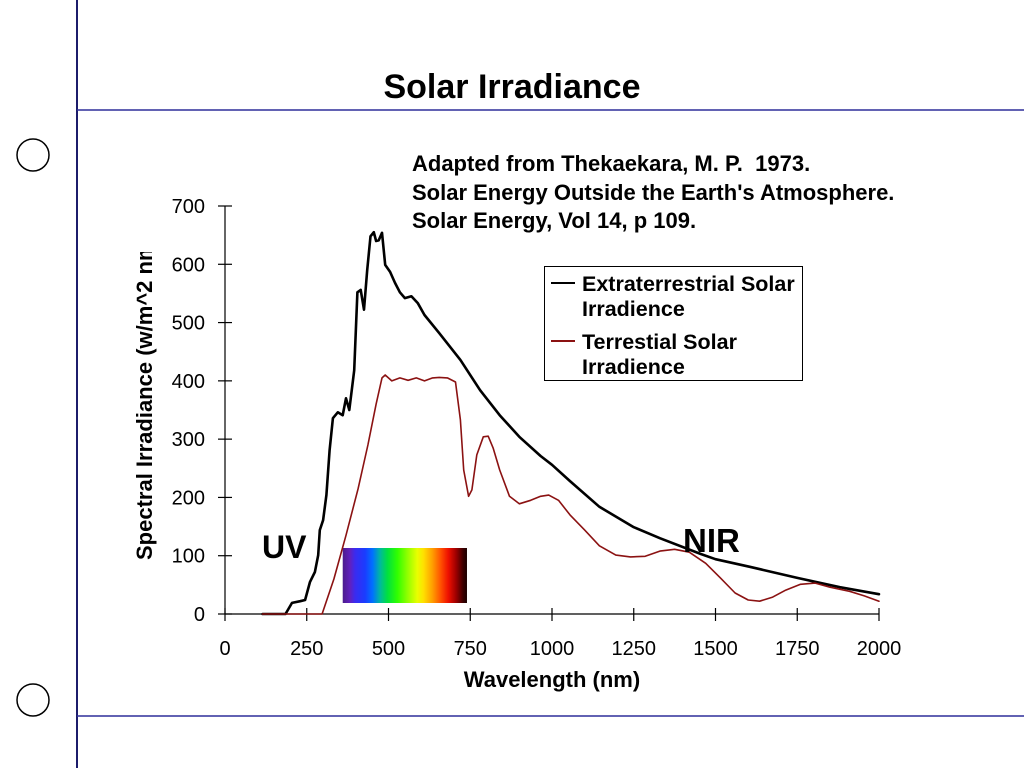  Describe the element at coordinates (224, 649) in the screenshot. I see `x-tick-label: 0` at that location.